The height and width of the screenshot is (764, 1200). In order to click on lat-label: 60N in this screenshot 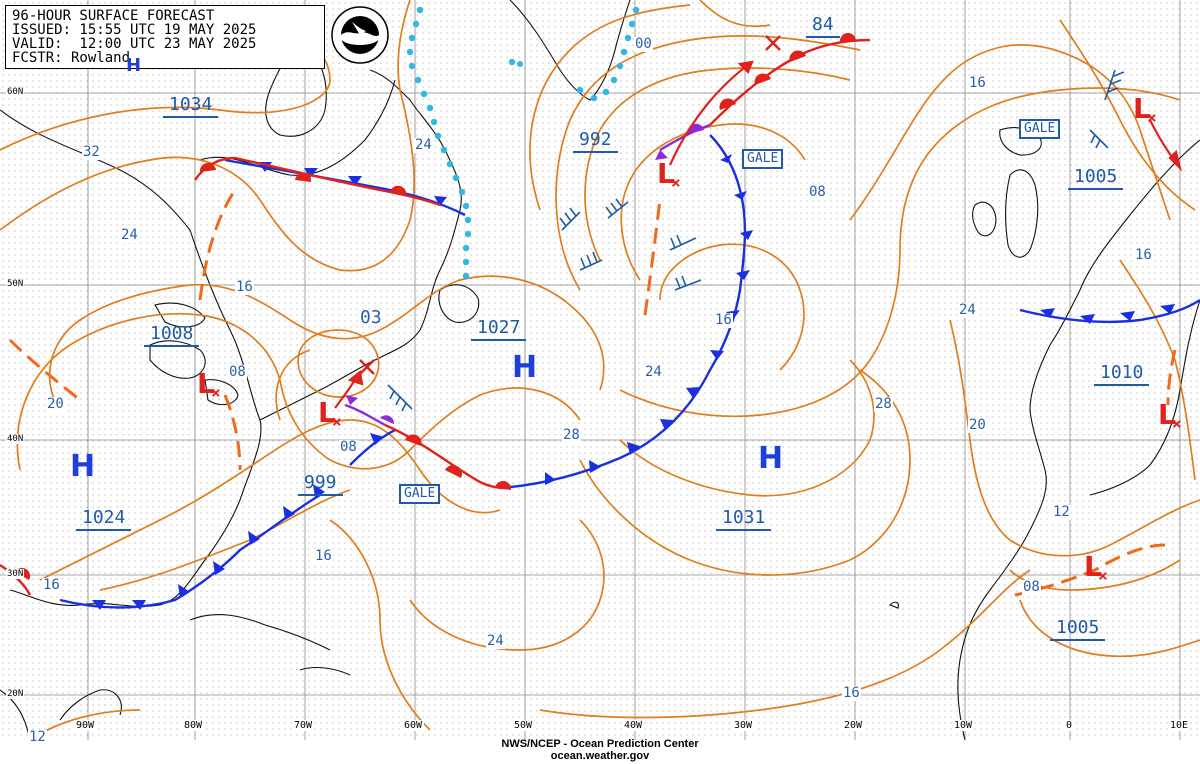, I will do `click(15, 92)`.